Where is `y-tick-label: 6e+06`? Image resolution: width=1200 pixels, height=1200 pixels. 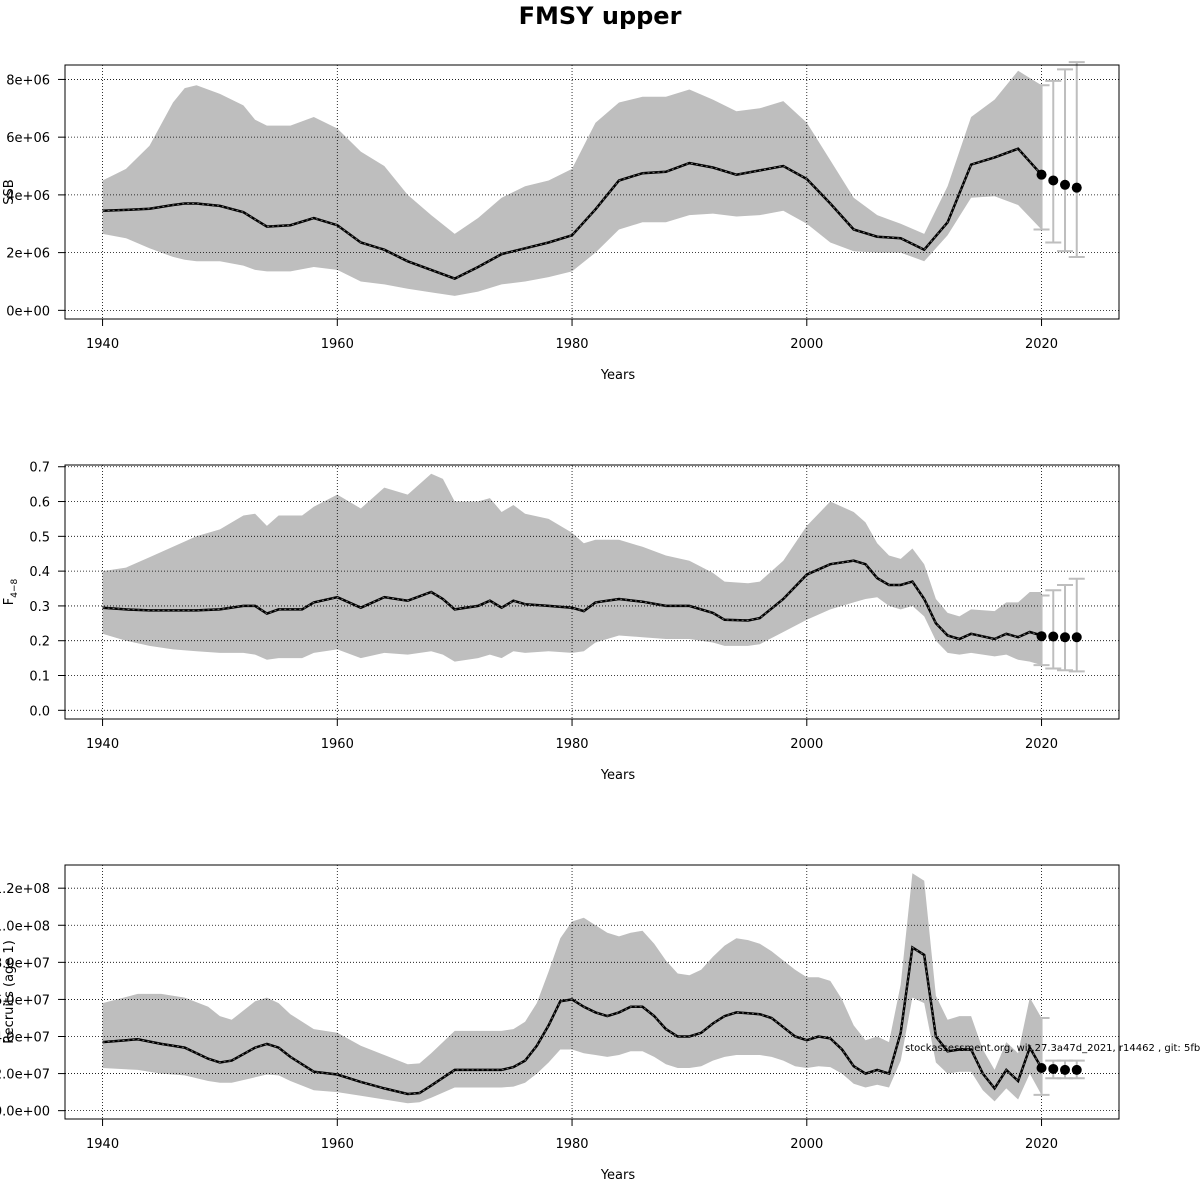 y-tick-label: 6e+06 is located at coordinates (28, 138).